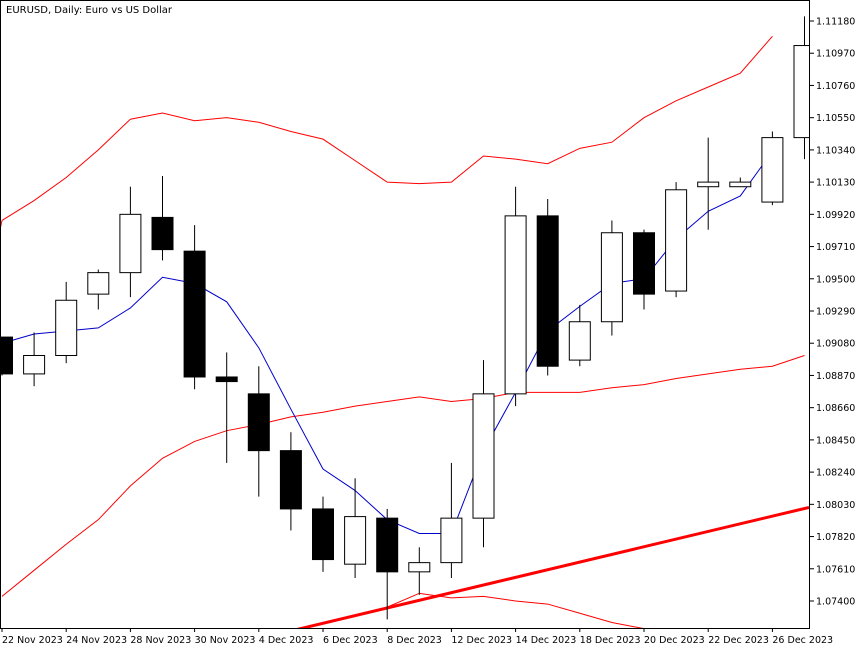 This screenshot has width=855, height=650. I want to click on time-tick-label: 30 Nov 2023, so click(225, 640).